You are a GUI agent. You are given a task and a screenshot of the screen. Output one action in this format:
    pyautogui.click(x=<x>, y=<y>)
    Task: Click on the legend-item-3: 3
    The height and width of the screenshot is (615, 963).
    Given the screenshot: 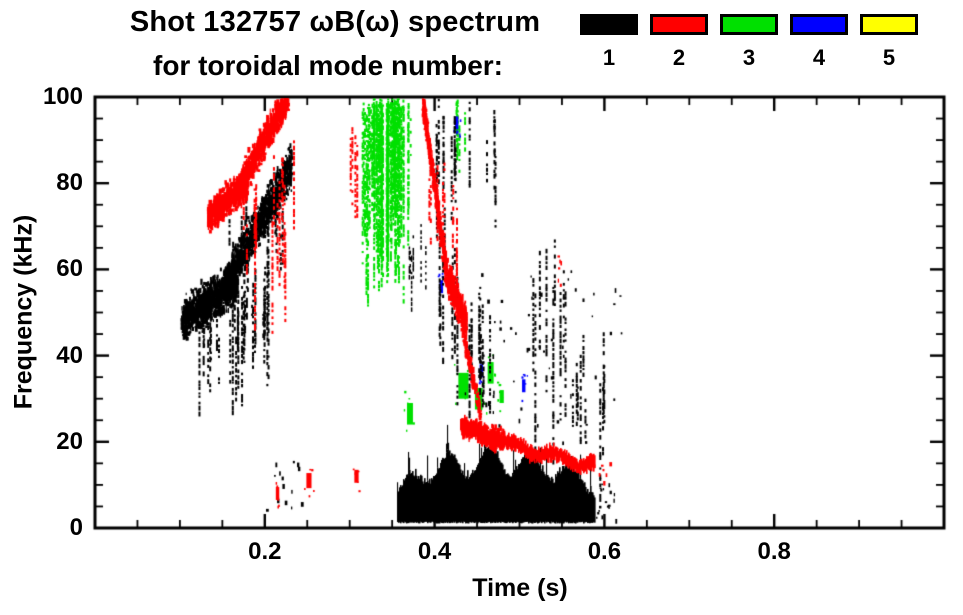 What is the action you would take?
    pyautogui.click(x=749, y=41)
    